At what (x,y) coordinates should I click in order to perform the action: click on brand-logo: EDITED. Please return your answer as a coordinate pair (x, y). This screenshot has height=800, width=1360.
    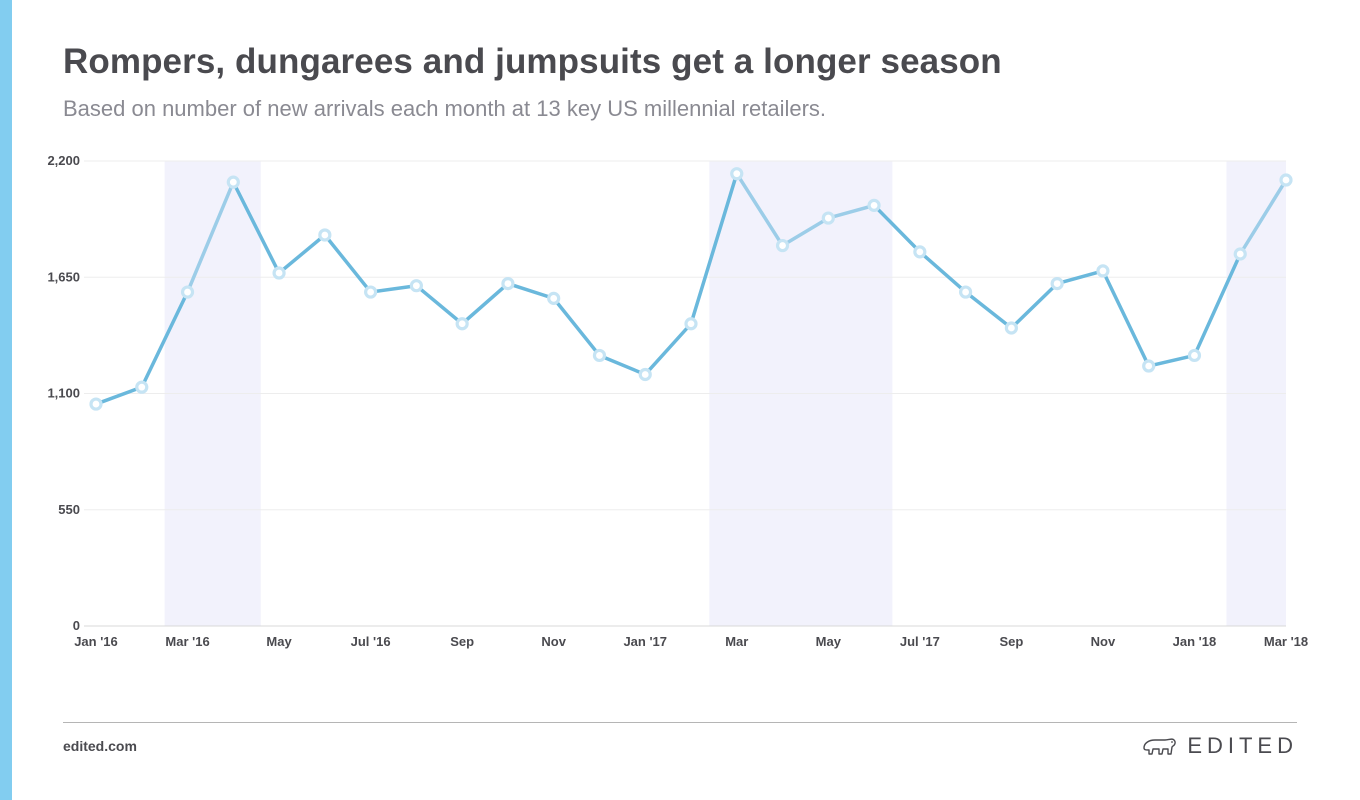
    Looking at the image, I should click on (1219, 746).